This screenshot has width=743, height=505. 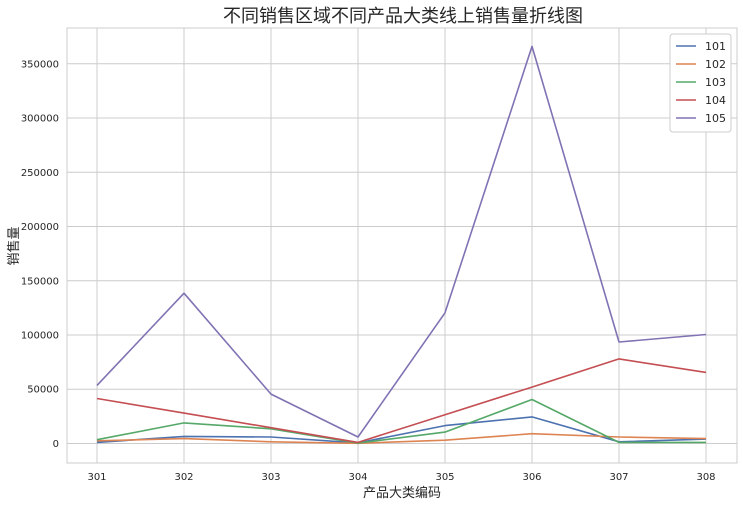 I want to click on legend-box, so click(x=700, y=83).